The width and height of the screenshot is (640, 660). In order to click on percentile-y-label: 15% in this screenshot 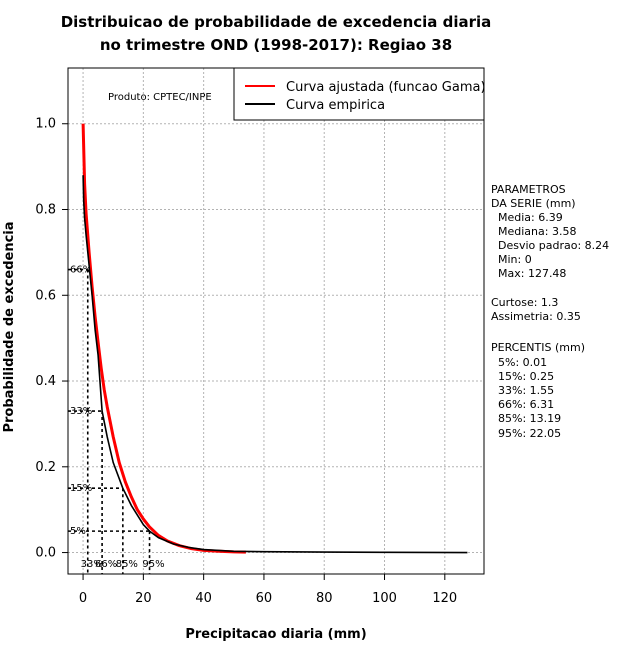, I will do `click(81, 488)`.